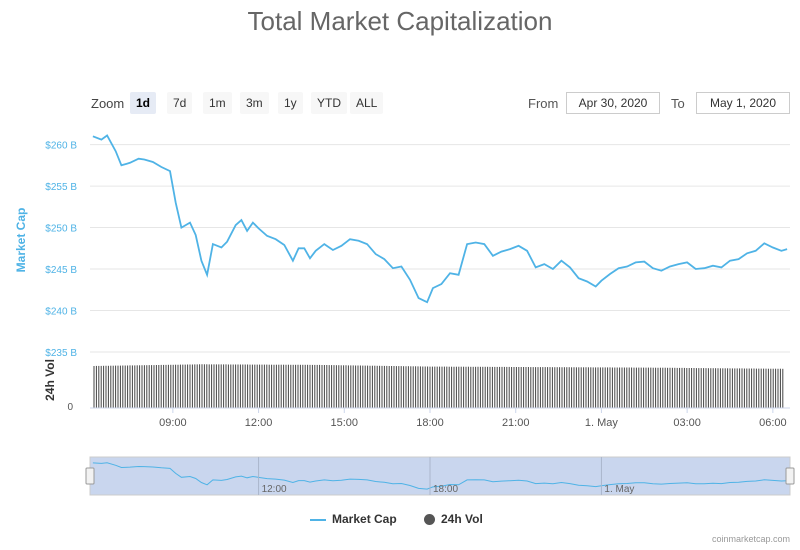  Describe the element at coordinates (108, 103) in the screenshot. I see `zoom-label: Zoom` at that location.